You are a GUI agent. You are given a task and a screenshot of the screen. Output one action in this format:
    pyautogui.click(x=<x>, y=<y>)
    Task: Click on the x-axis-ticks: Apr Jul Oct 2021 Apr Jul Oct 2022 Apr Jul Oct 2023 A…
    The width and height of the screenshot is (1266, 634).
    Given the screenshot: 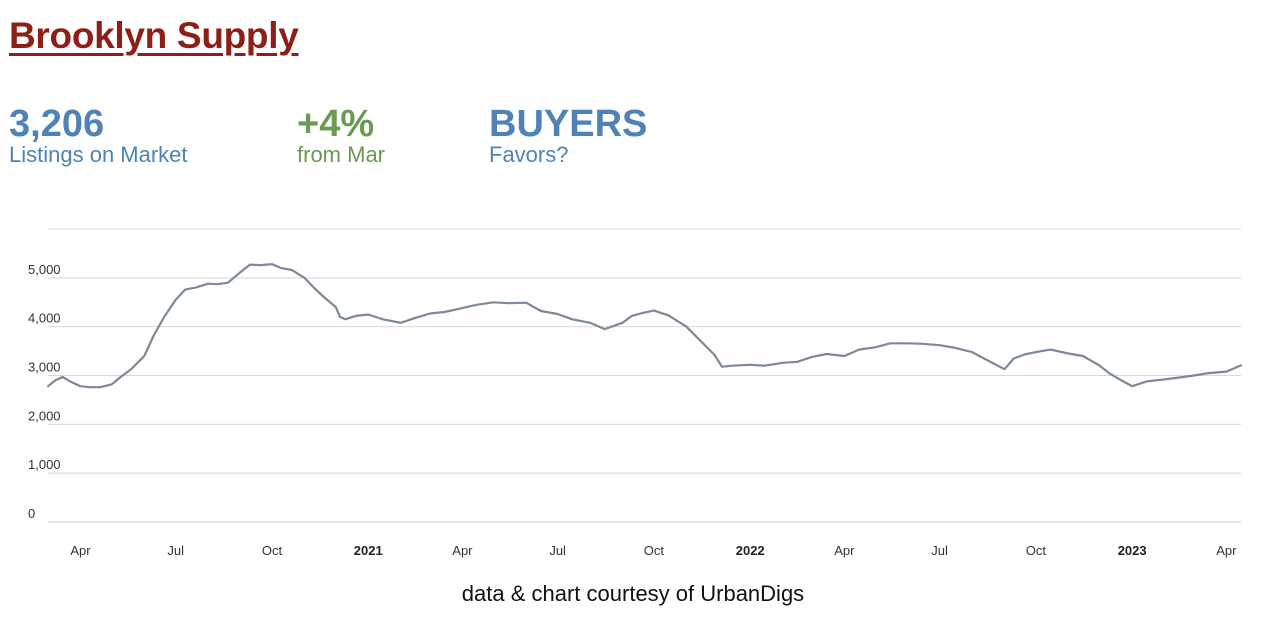 What is the action you would take?
    pyautogui.click(x=653, y=550)
    